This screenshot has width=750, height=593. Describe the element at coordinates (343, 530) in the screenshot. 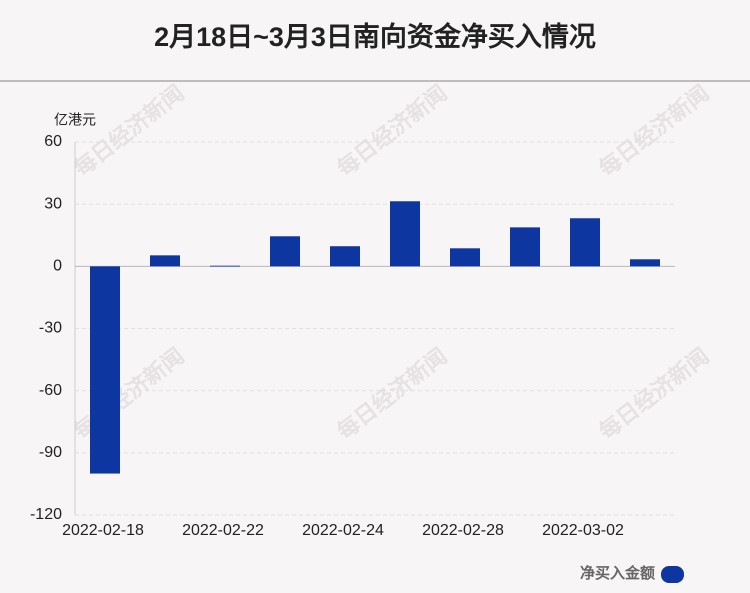

I see `x-tick-label: 2022-02-24` at that location.